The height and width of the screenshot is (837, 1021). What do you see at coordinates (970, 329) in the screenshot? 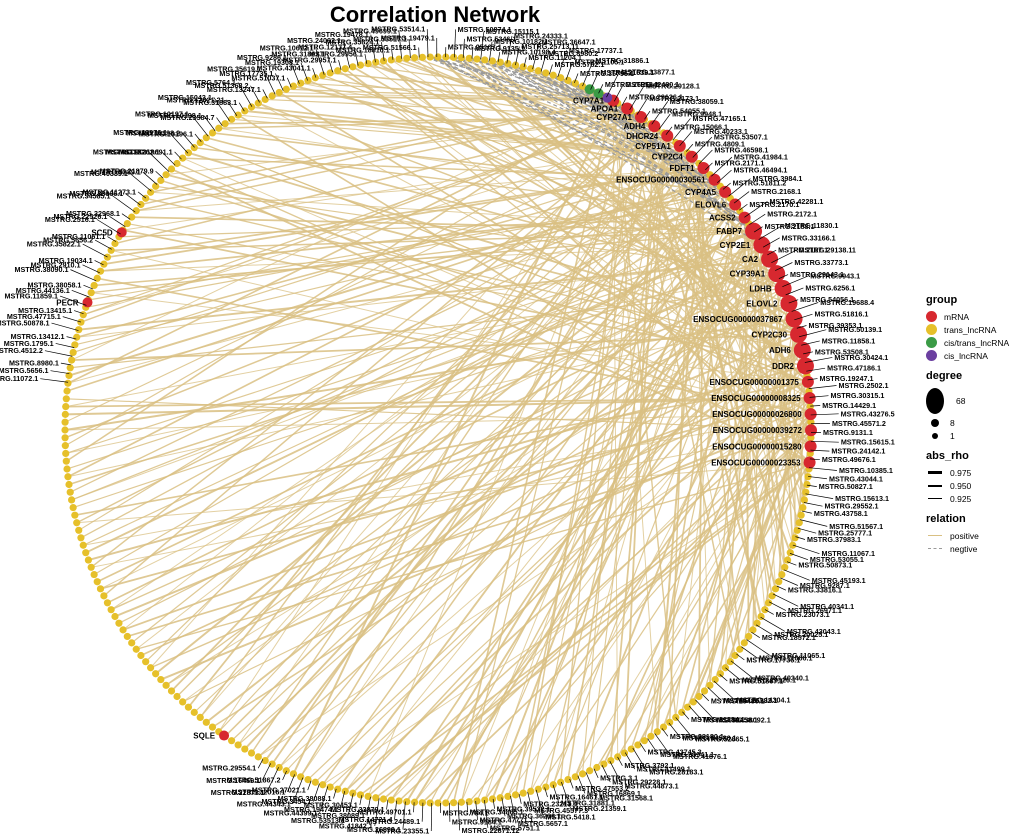
I see `legend-label: trans_lncRNA` at bounding box center [970, 329].